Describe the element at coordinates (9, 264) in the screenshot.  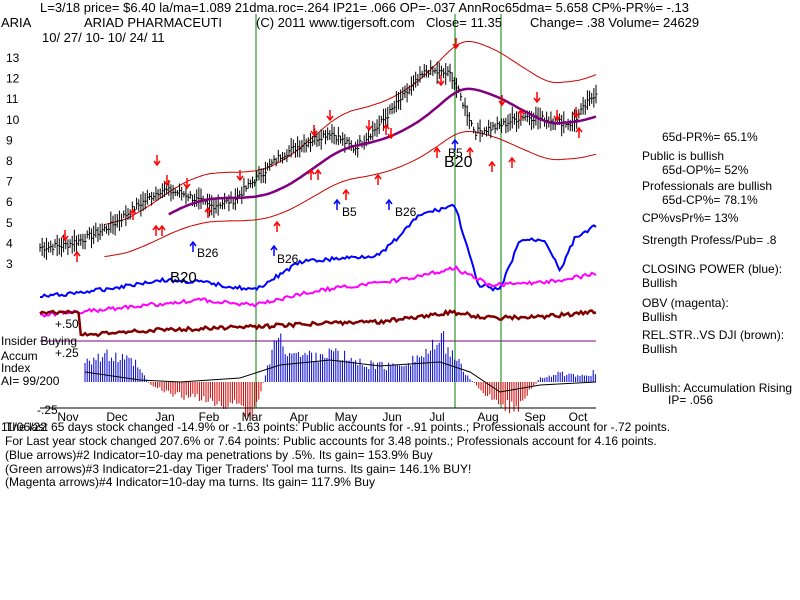
I see `y-tick-label: 3` at that location.